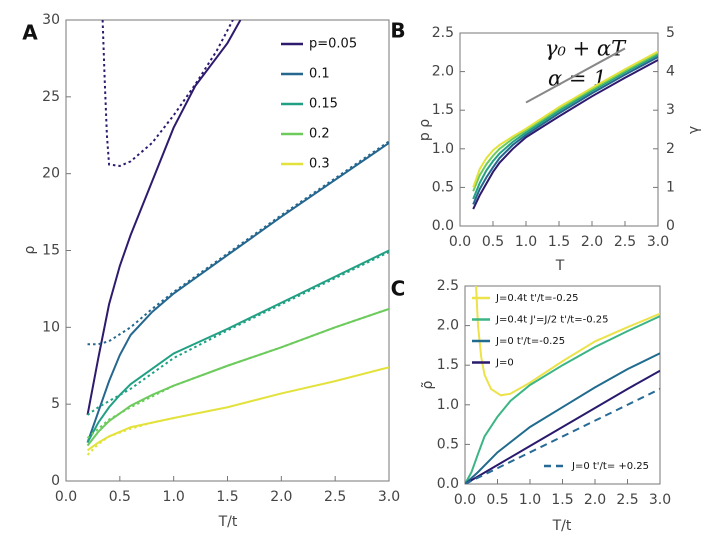  I want to click on y-axis-label: ρ̃, so click(428, 384).